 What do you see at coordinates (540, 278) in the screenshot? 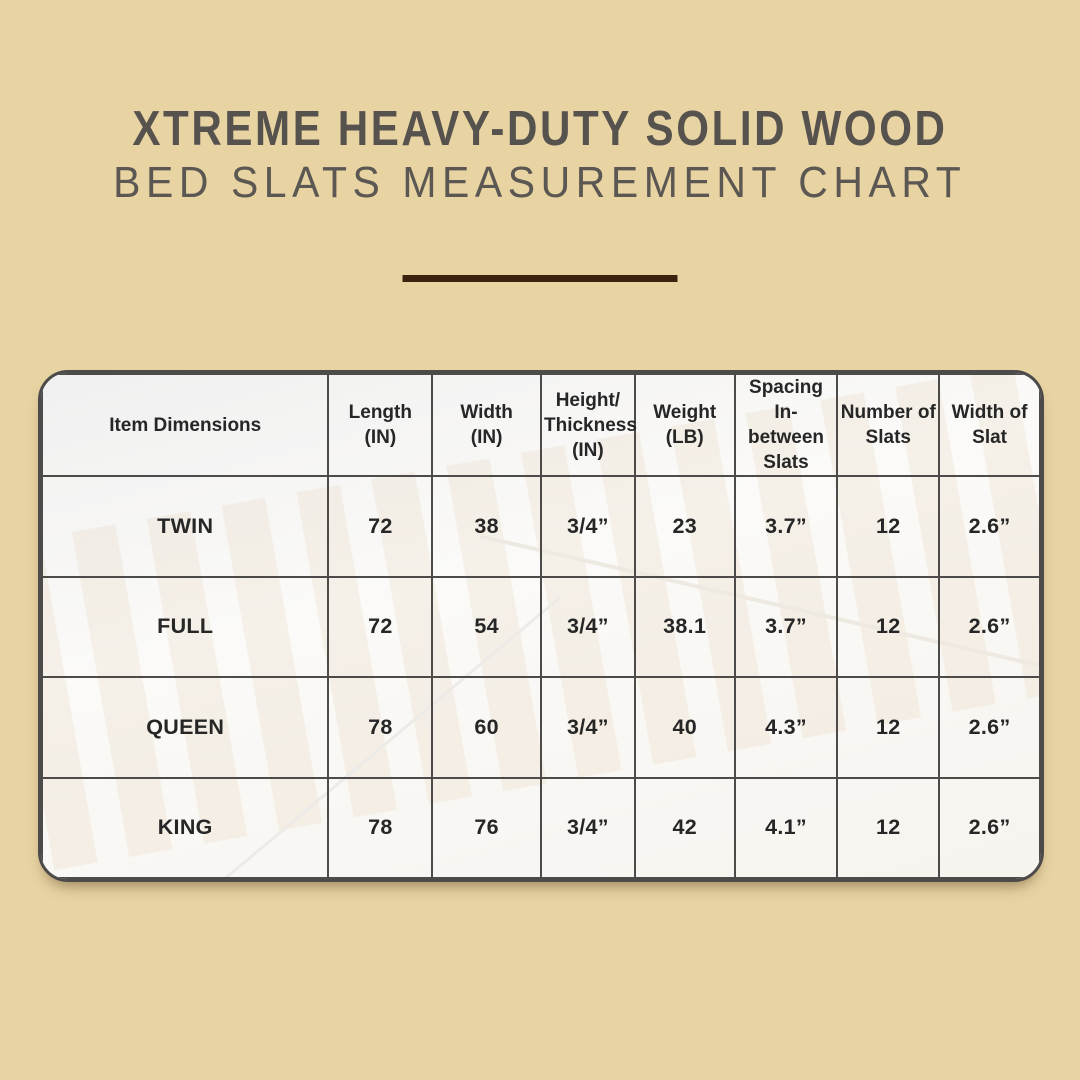
I see `title-divider-bar` at bounding box center [540, 278].